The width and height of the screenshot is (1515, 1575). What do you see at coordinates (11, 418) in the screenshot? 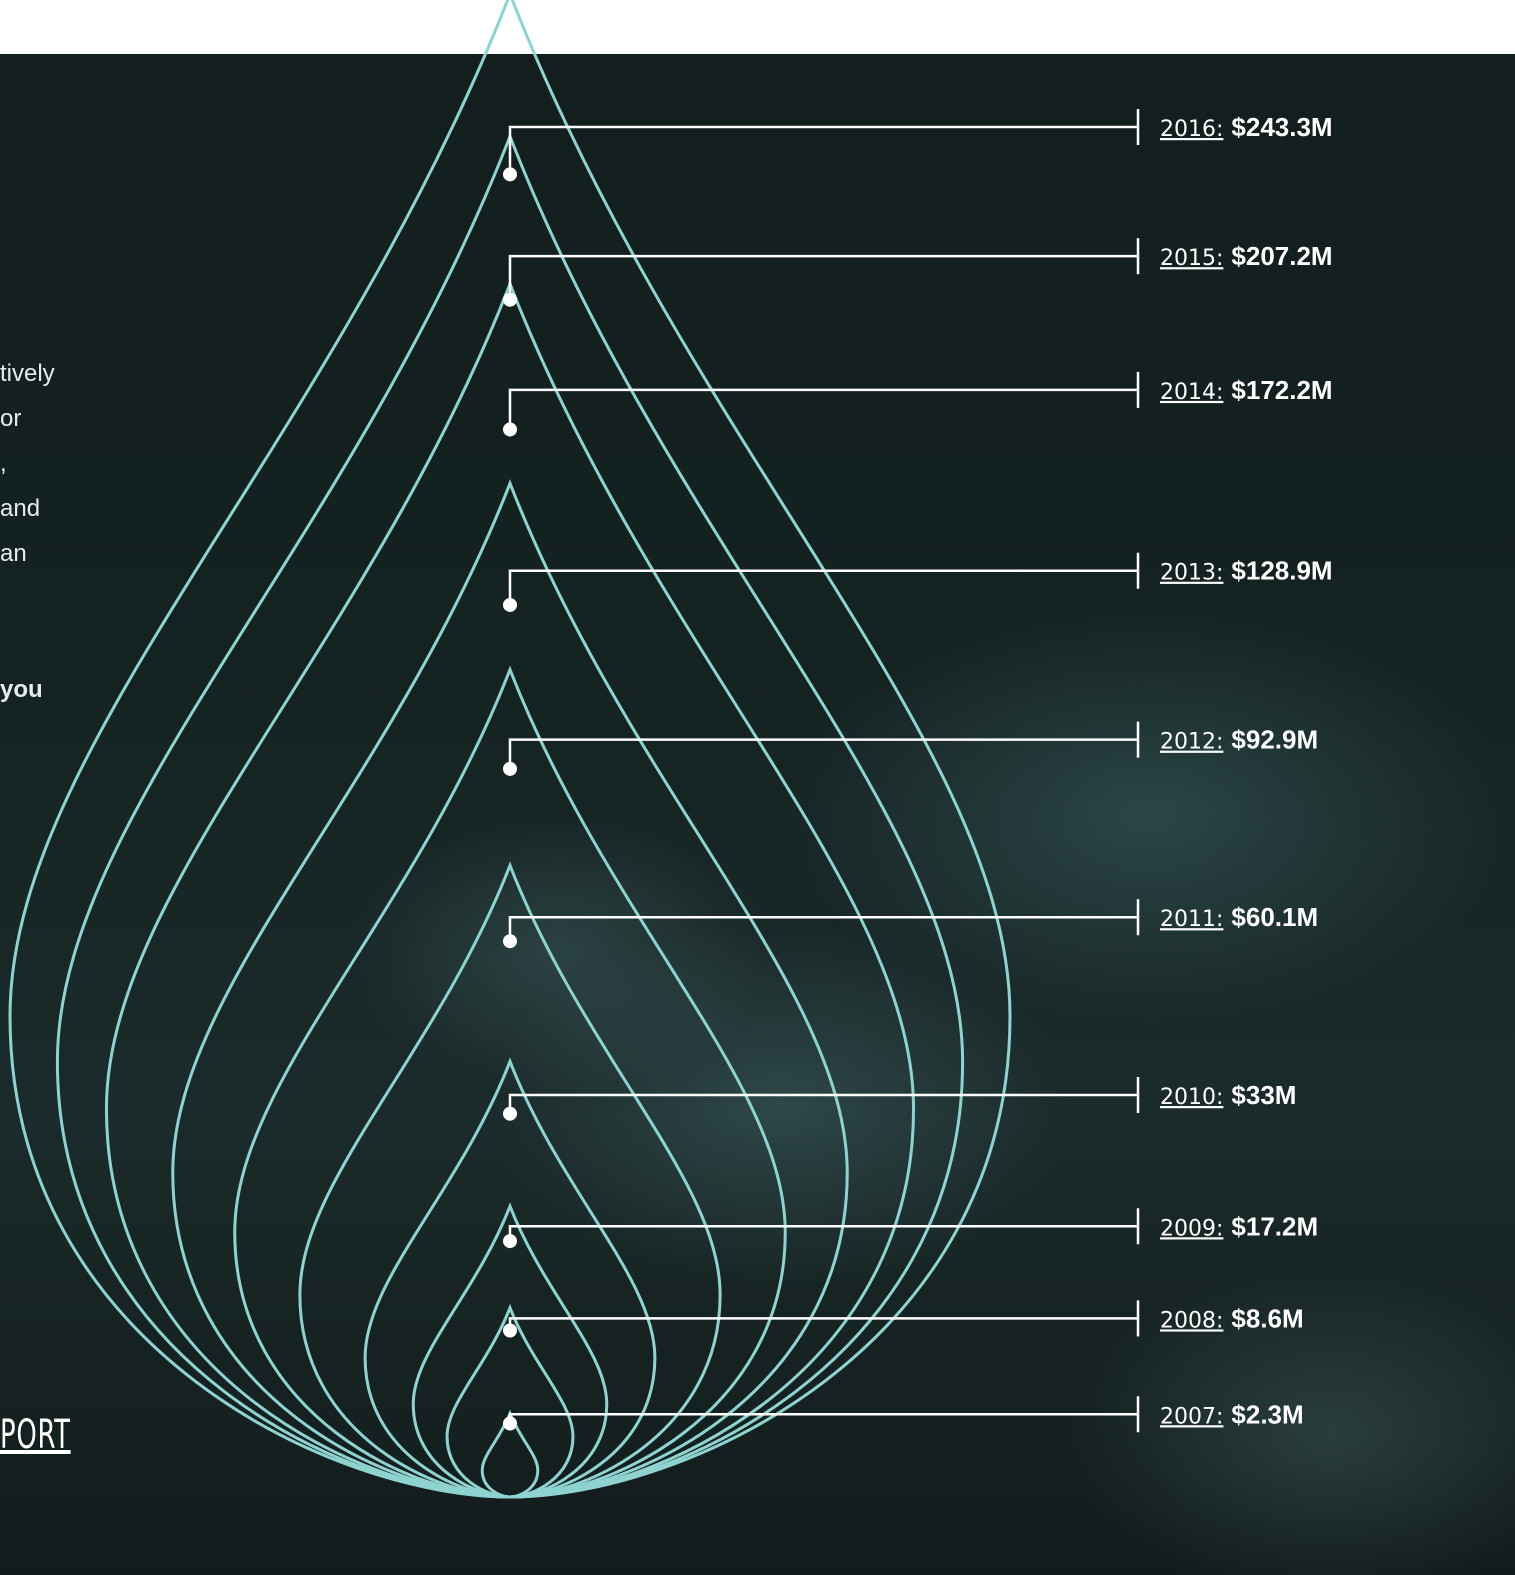
I see `intro-text-line-2: or` at bounding box center [11, 418].